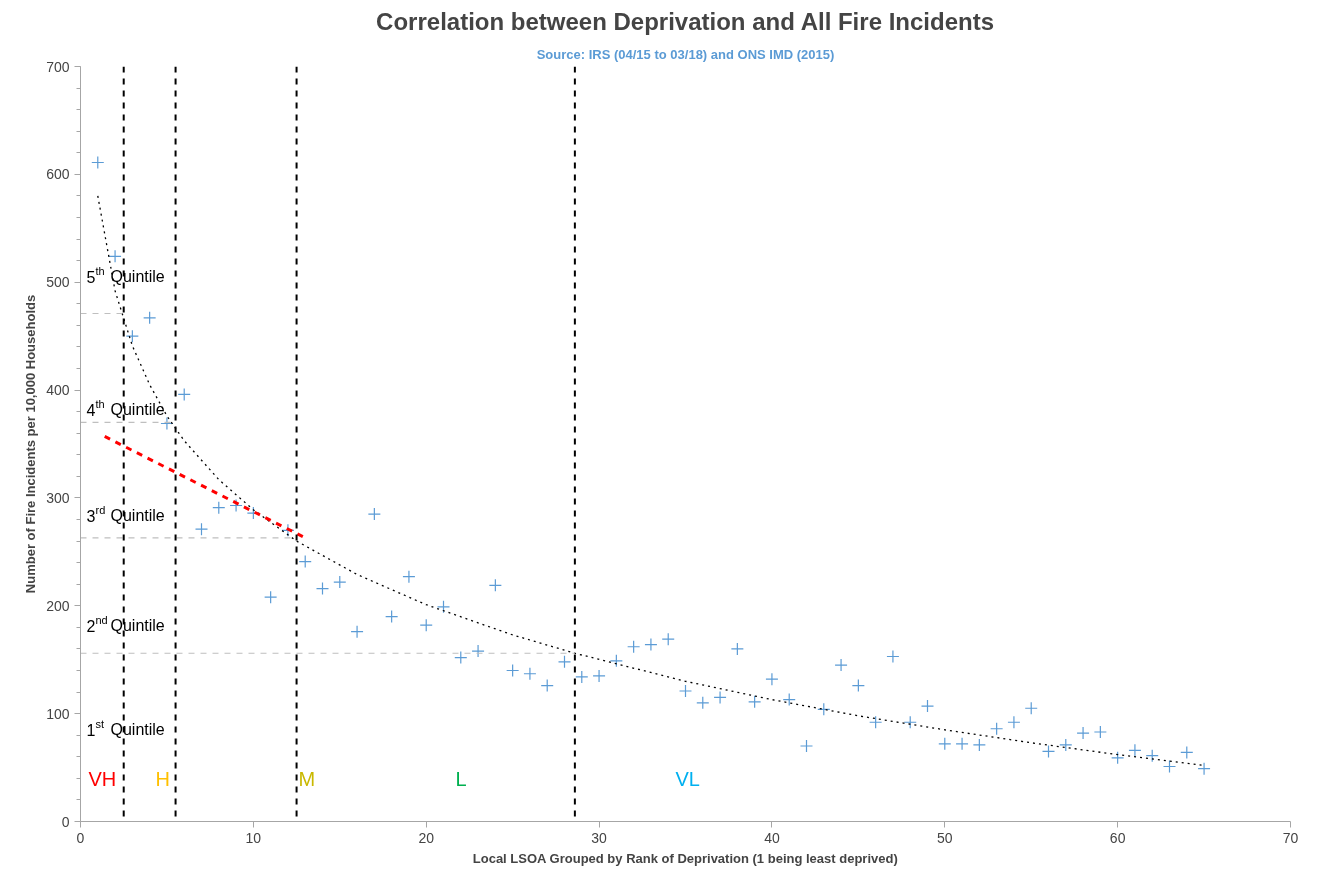  I want to click on y-tick-label: 400, so click(58, 390).